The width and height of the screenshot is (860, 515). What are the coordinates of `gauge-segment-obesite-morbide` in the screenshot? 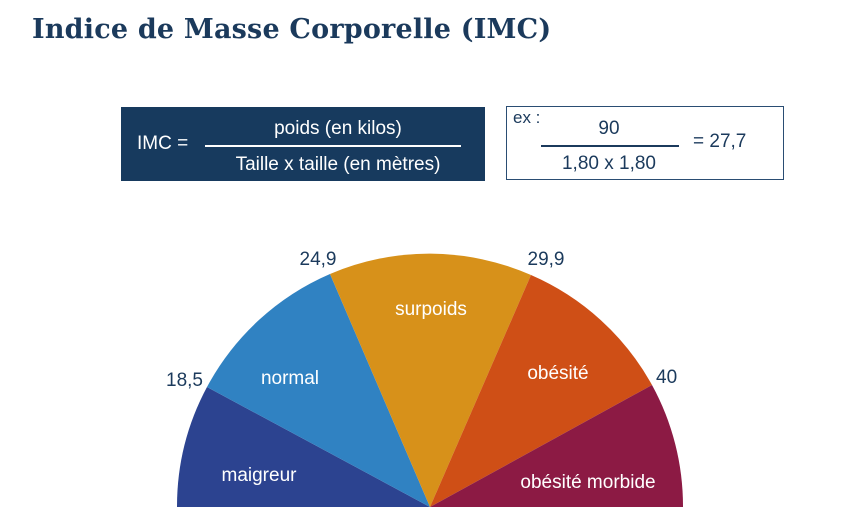 It's located at (557, 446).